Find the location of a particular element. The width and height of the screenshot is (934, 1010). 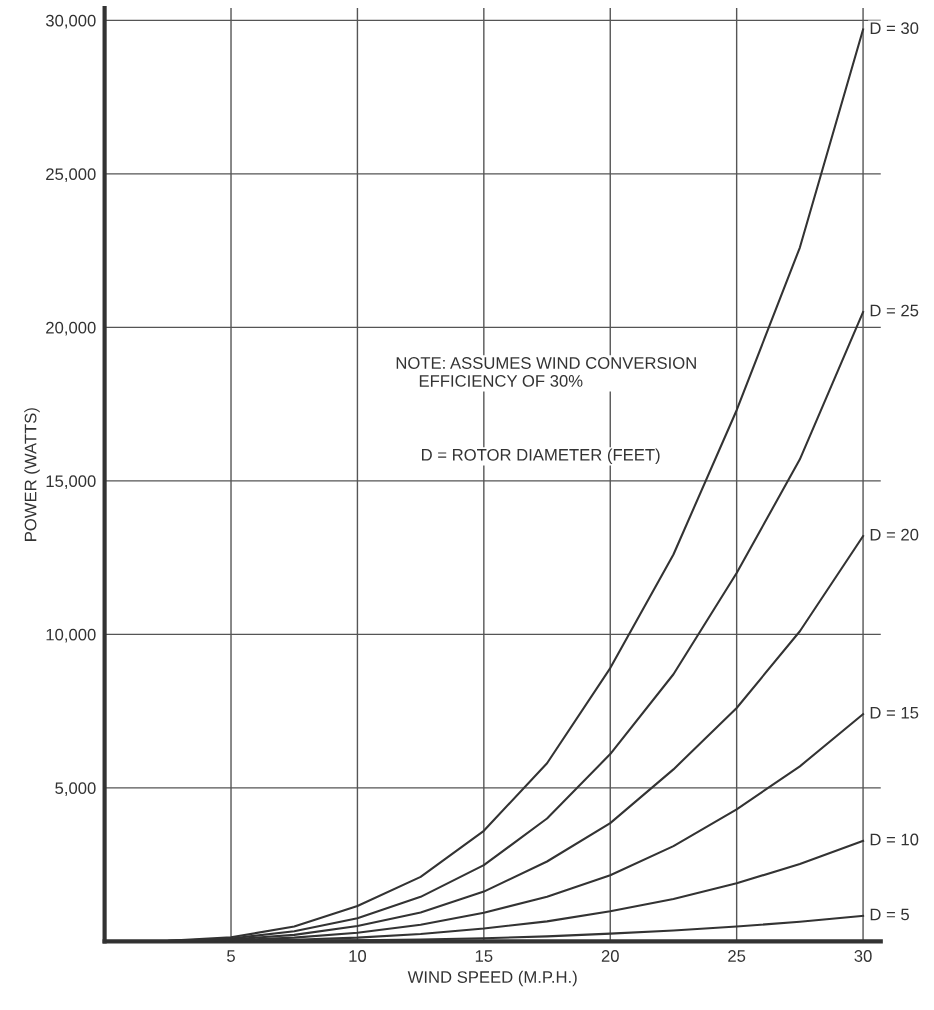

x-tick-label: 5 is located at coordinates (231, 956).